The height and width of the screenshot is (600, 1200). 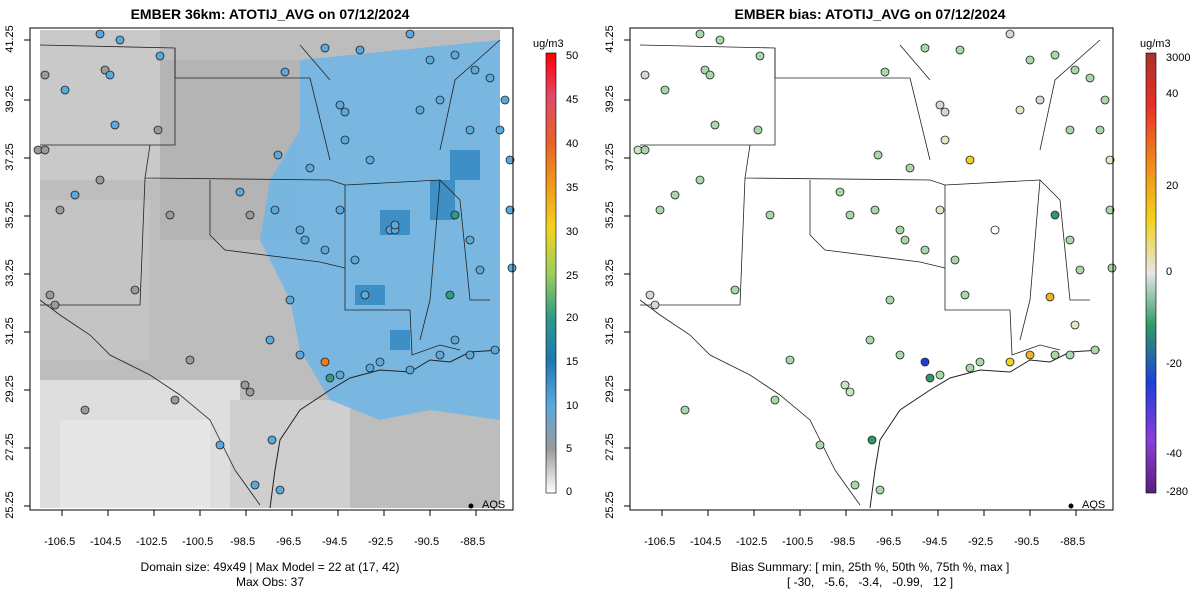 What do you see at coordinates (1169, 272) in the screenshot?
I see `right-colorbar-tick: 0` at bounding box center [1169, 272].